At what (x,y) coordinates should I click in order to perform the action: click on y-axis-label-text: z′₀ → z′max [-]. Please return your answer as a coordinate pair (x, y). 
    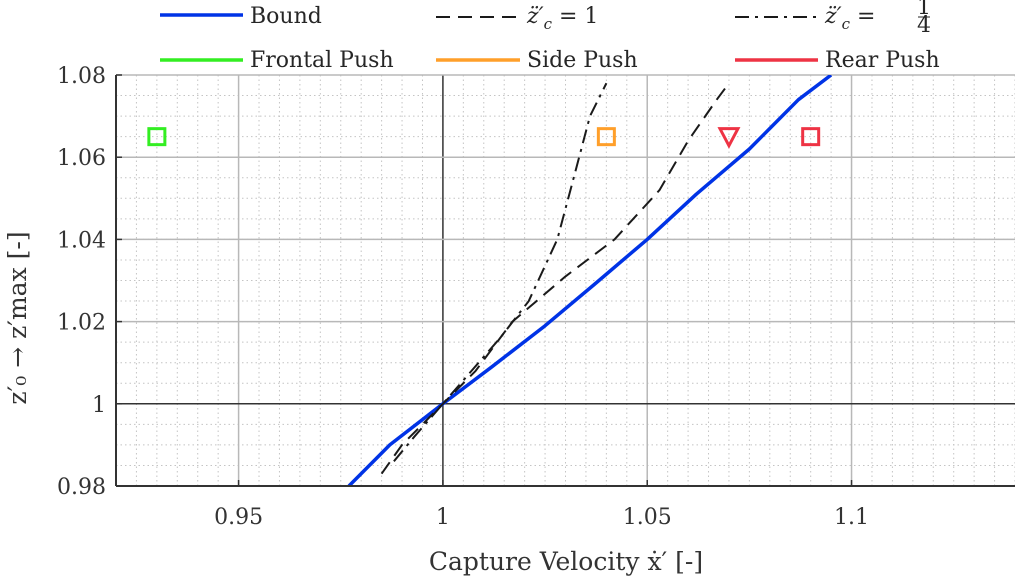
    Looking at the image, I should click on (17, 317).